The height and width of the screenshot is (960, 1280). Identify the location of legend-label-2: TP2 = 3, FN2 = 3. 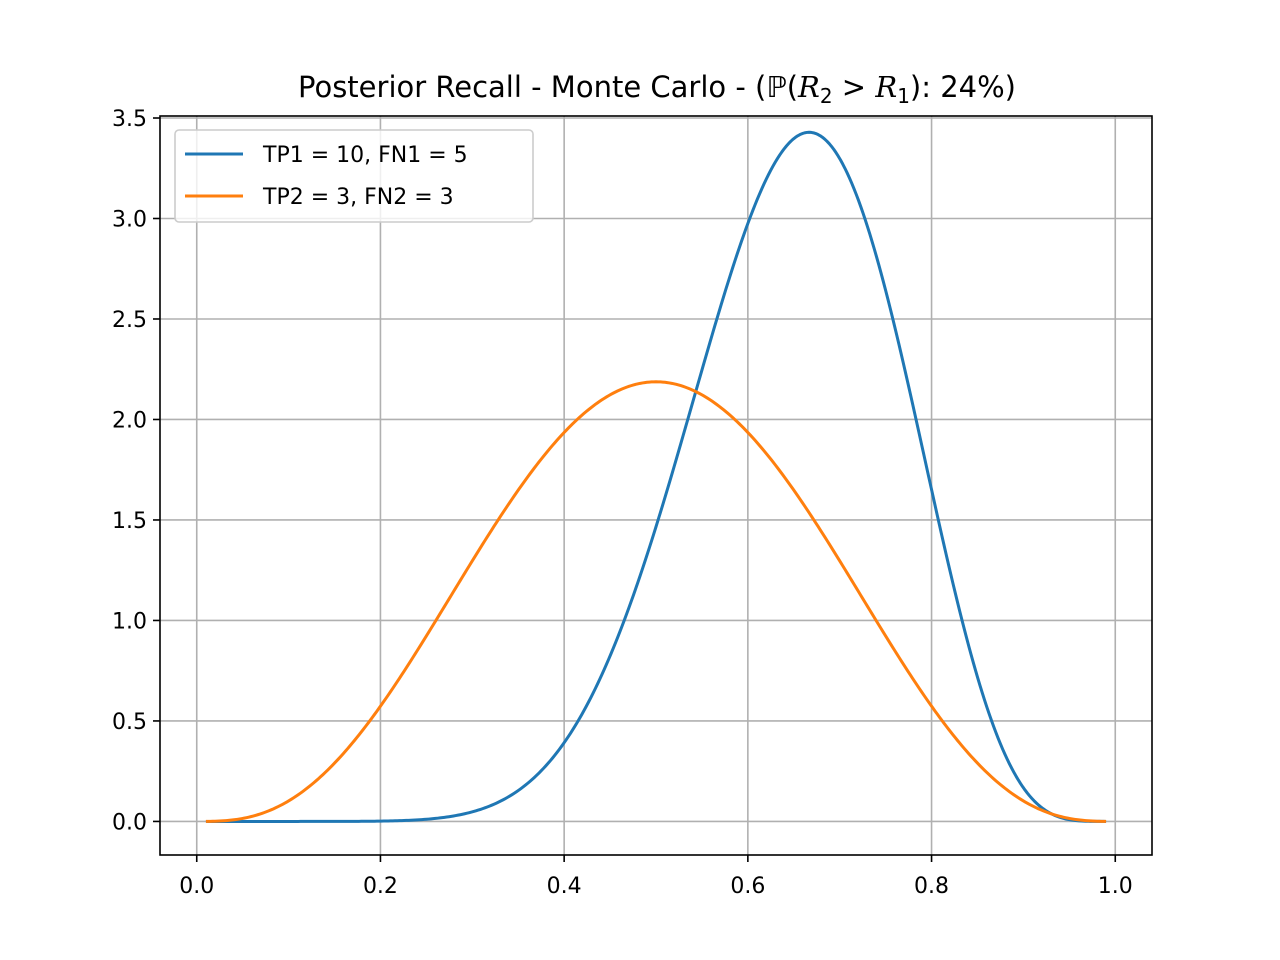
(358, 197).